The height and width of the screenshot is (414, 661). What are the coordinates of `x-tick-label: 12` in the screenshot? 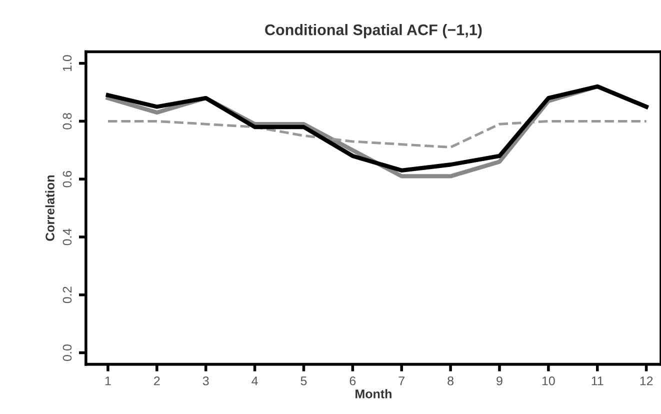 It's located at (646, 381).